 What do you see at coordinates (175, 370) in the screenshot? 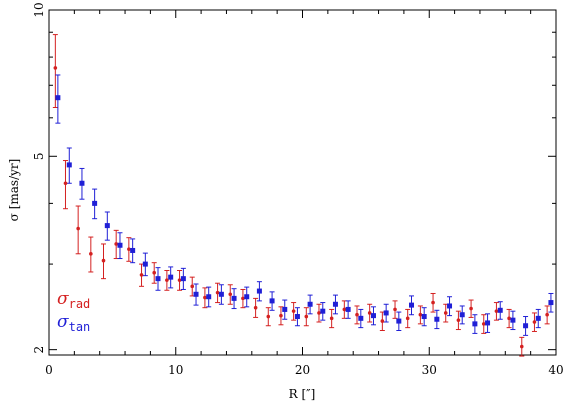
I see `x-tick-label: 10` at bounding box center [175, 370].